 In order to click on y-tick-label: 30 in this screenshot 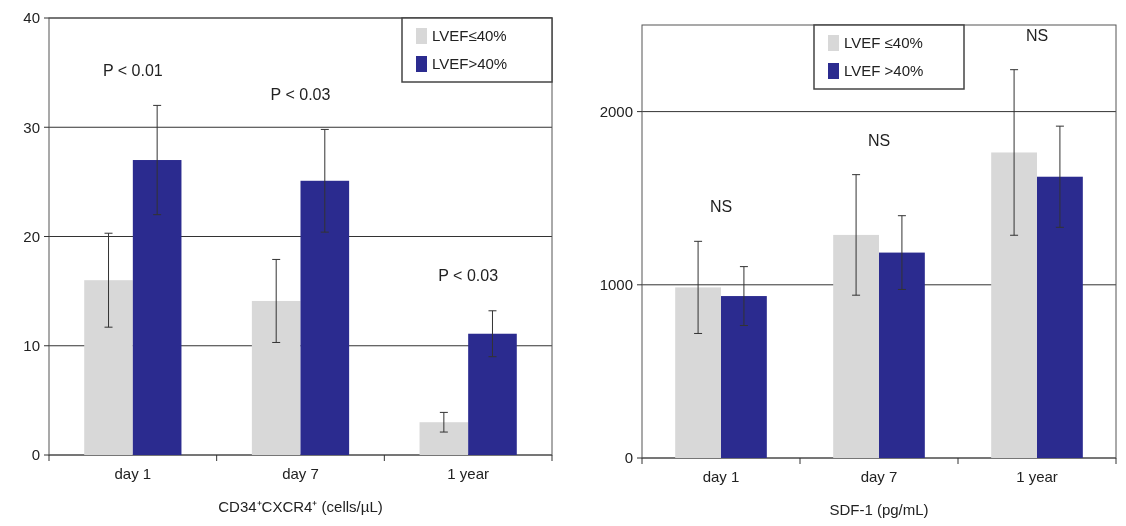, I will do `click(31, 127)`.